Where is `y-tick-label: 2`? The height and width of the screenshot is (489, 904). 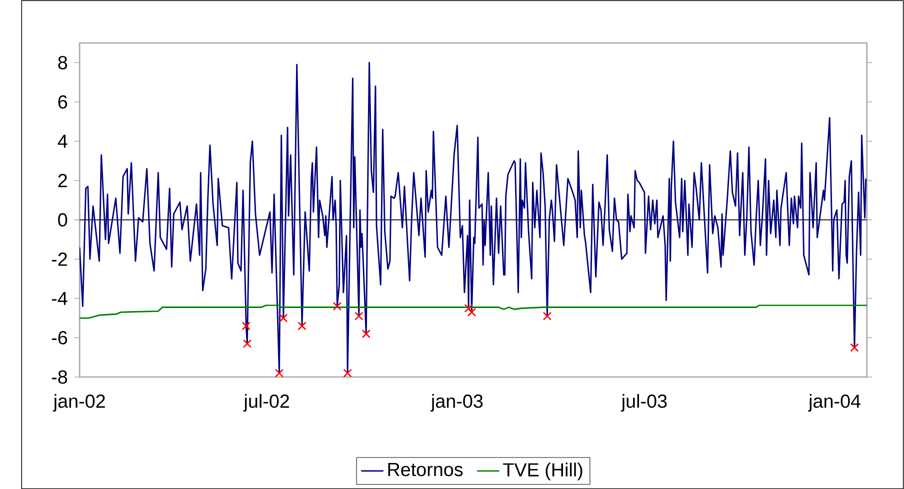
y-tick-label: 2 is located at coordinates (62, 180).